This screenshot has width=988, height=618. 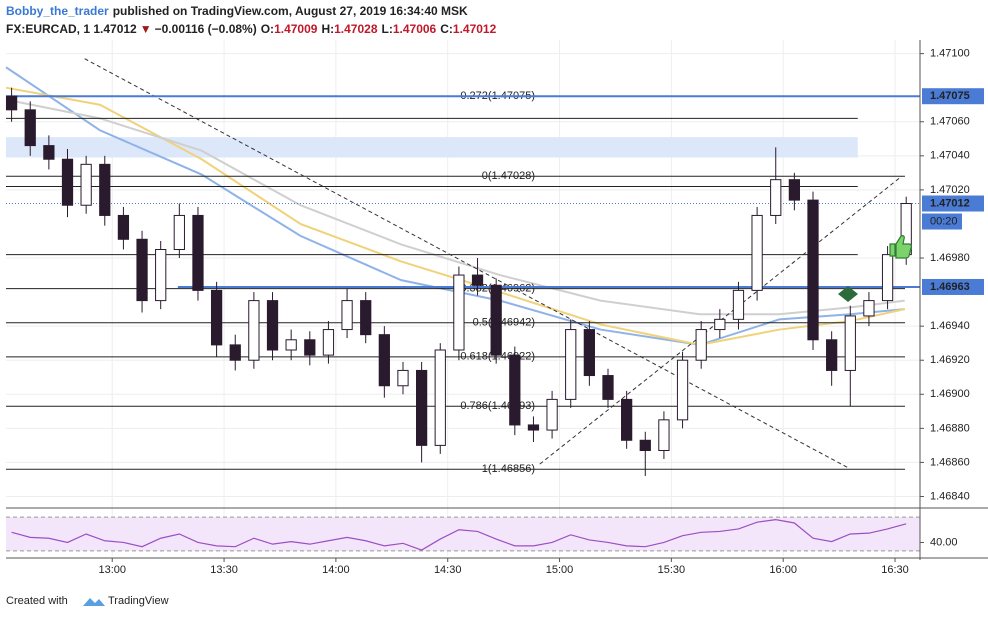 I want to click on author: Bobby_the_trader, so click(x=57, y=11).